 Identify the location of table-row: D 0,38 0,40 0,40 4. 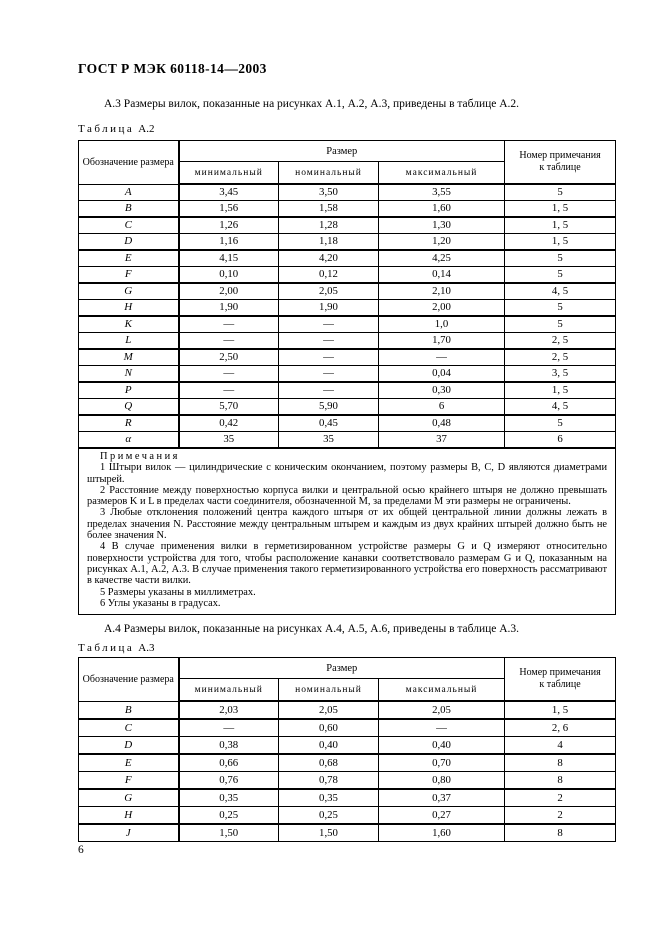
(347, 745).